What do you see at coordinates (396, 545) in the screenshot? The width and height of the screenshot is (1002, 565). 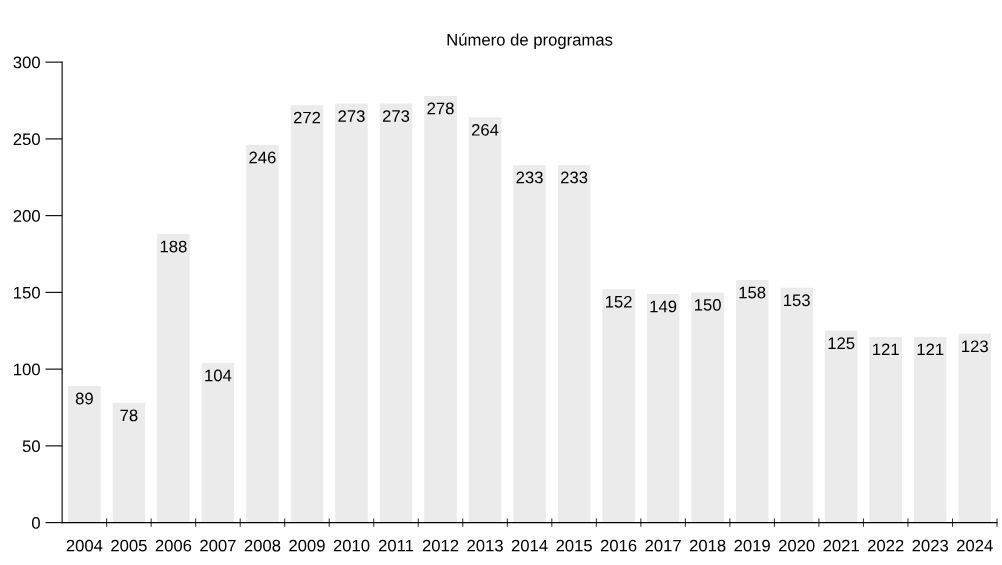 I see `x-tick-label: 2011` at bounding box center [396, 545].